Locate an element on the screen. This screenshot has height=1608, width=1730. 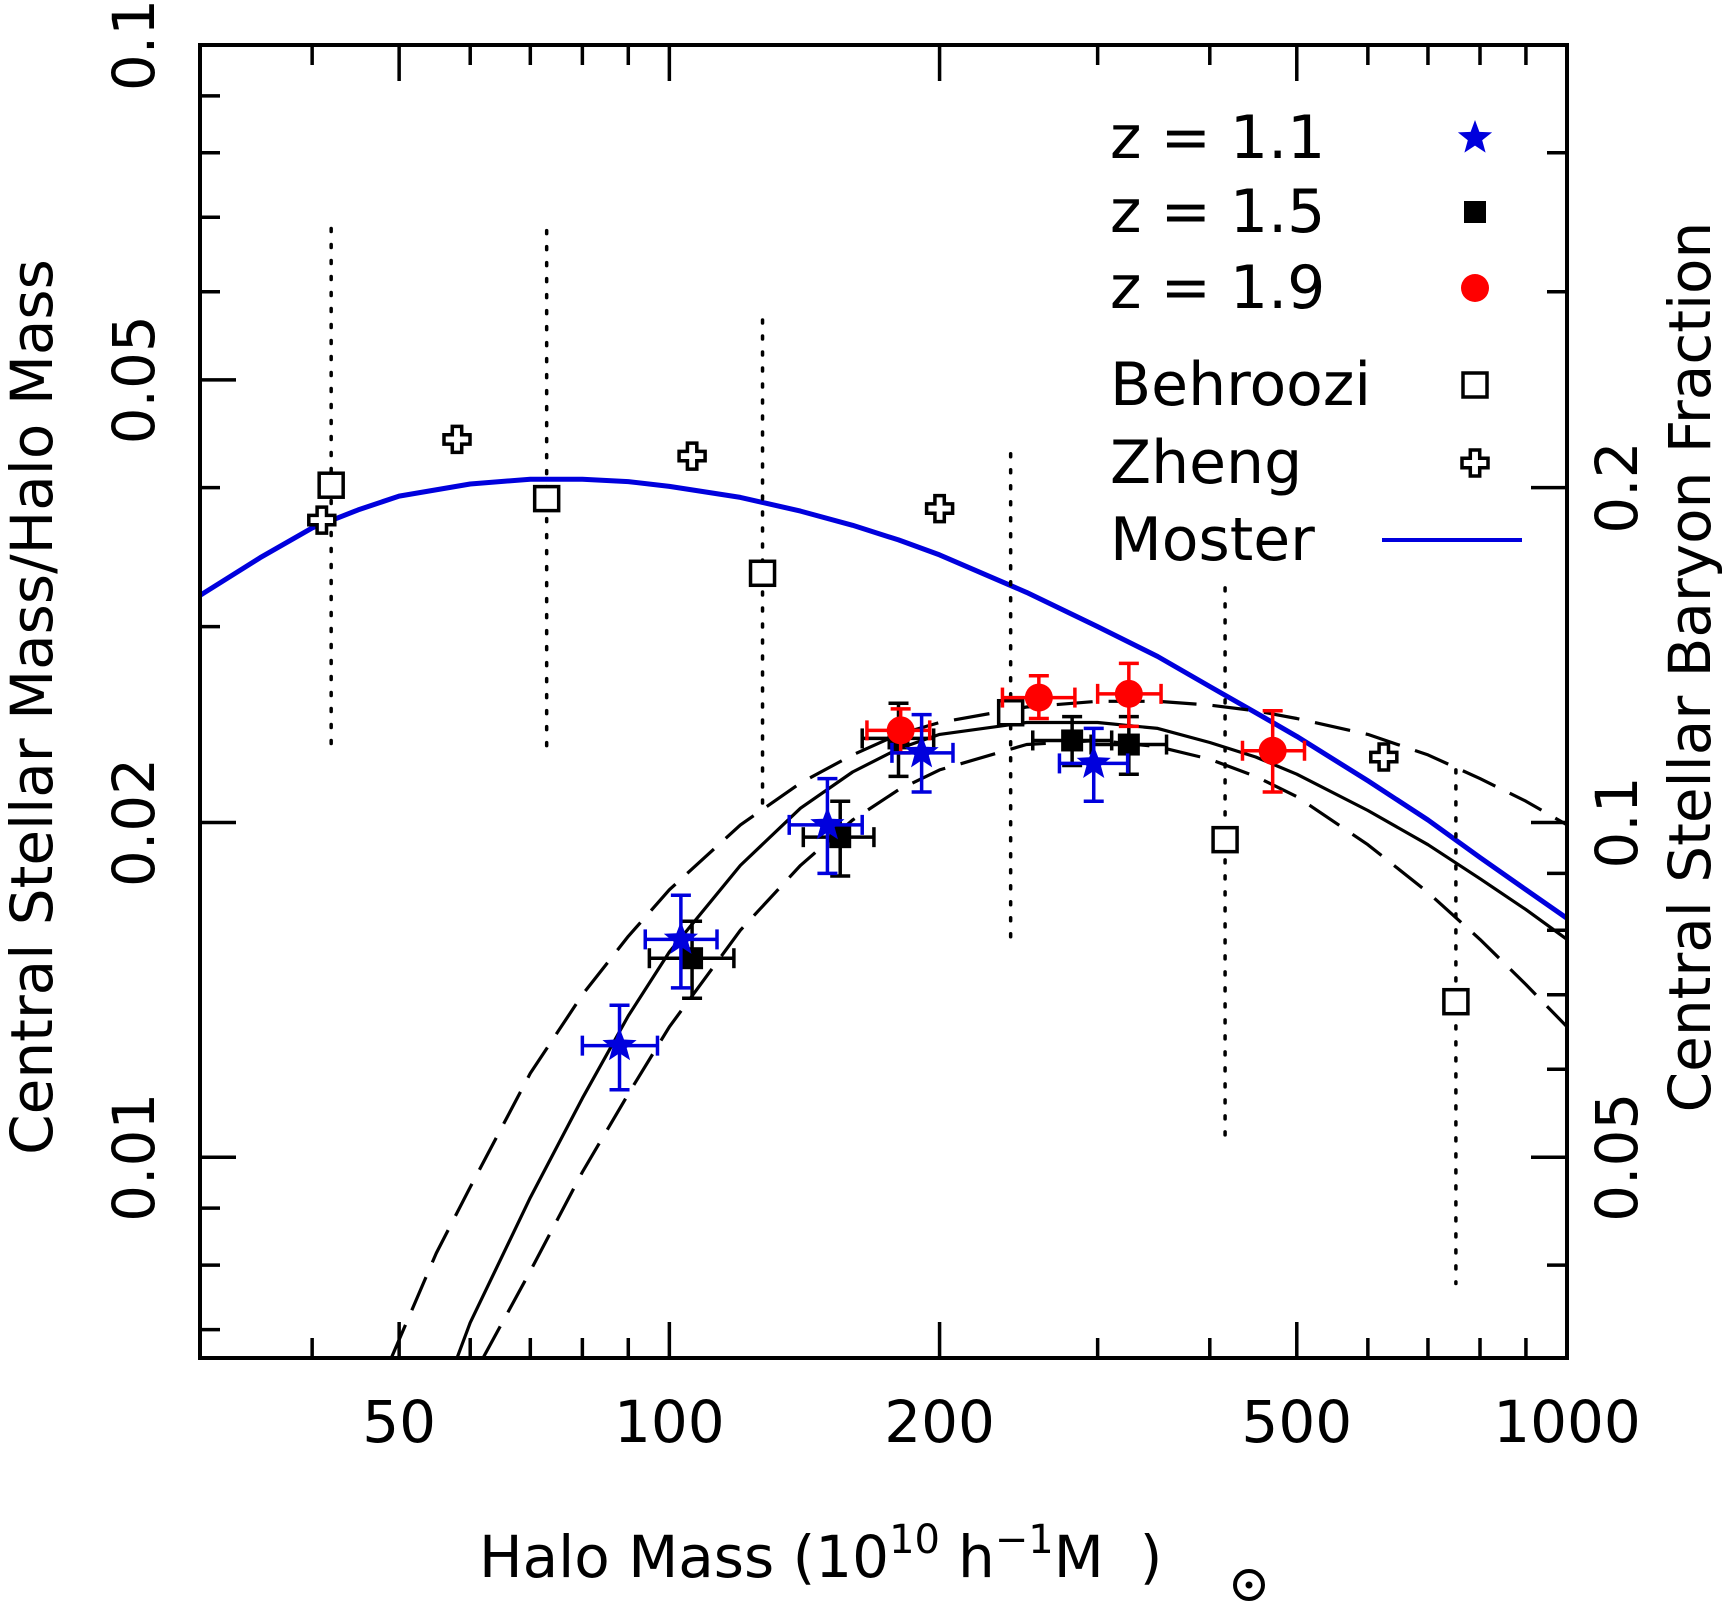
legend-label-4: Zheng is located at coordinates (1206, 463).